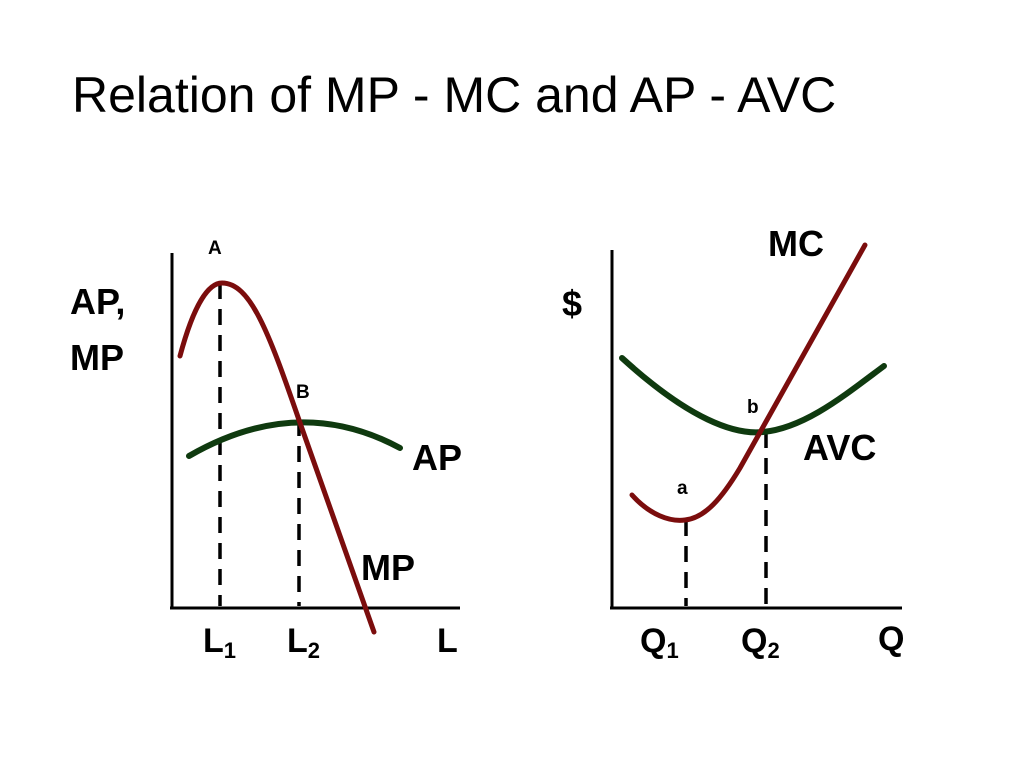 The height and width of the screenshot is (768, 1024). Describe the element at coordinates (314, 650) in the screenshot. I see `l2-tick-sub: 2` at that location.